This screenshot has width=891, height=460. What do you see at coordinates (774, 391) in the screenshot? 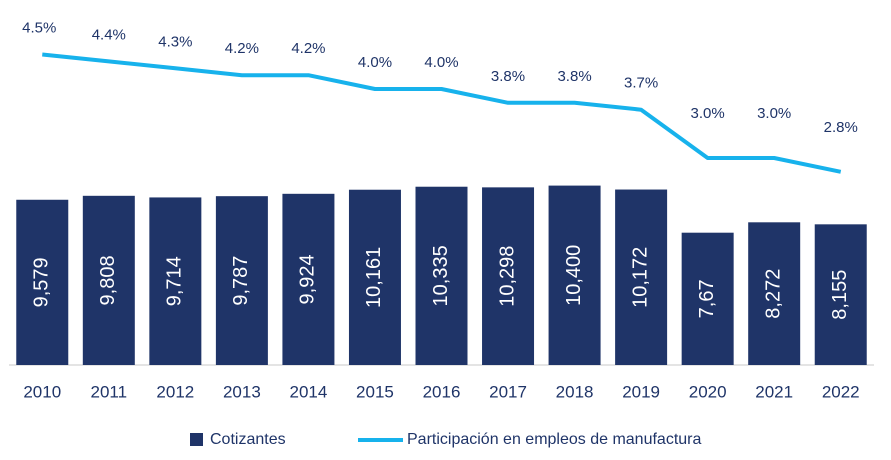
I see `x-tick-label: 2021` at bounding box center [774, 391].